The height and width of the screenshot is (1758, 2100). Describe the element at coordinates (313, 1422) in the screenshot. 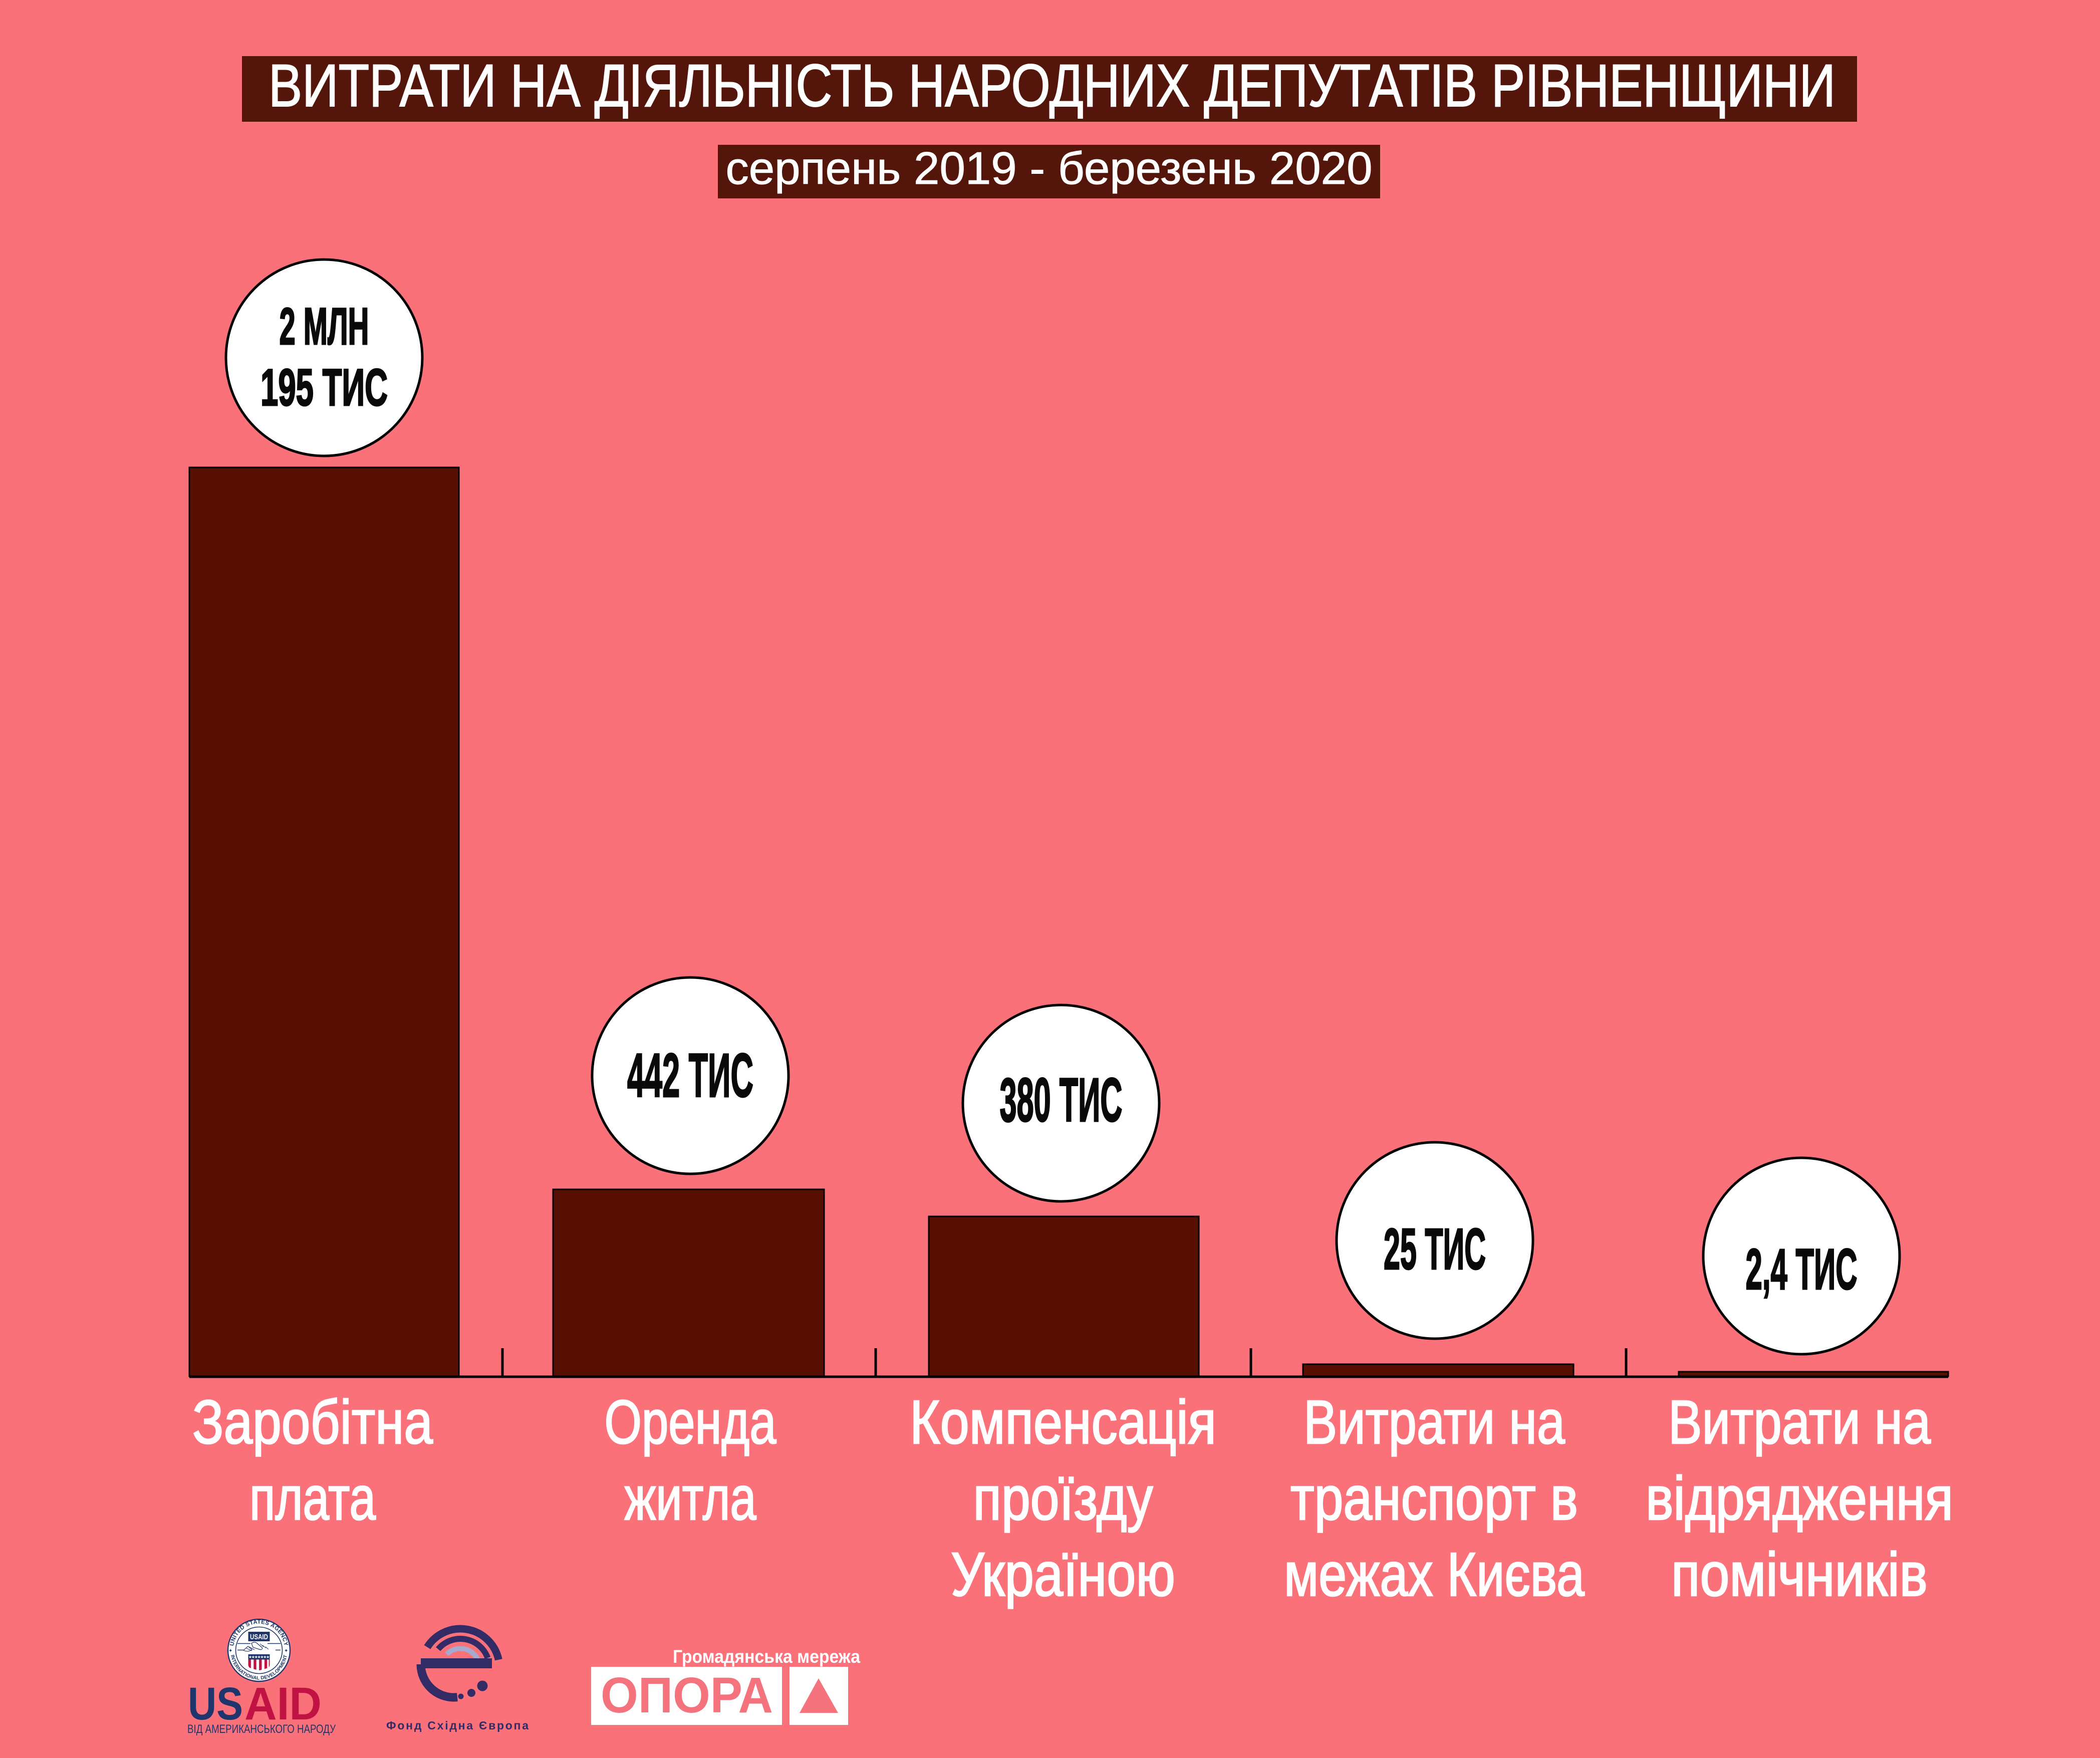

I see `svg-text: Заробітна` at that location.